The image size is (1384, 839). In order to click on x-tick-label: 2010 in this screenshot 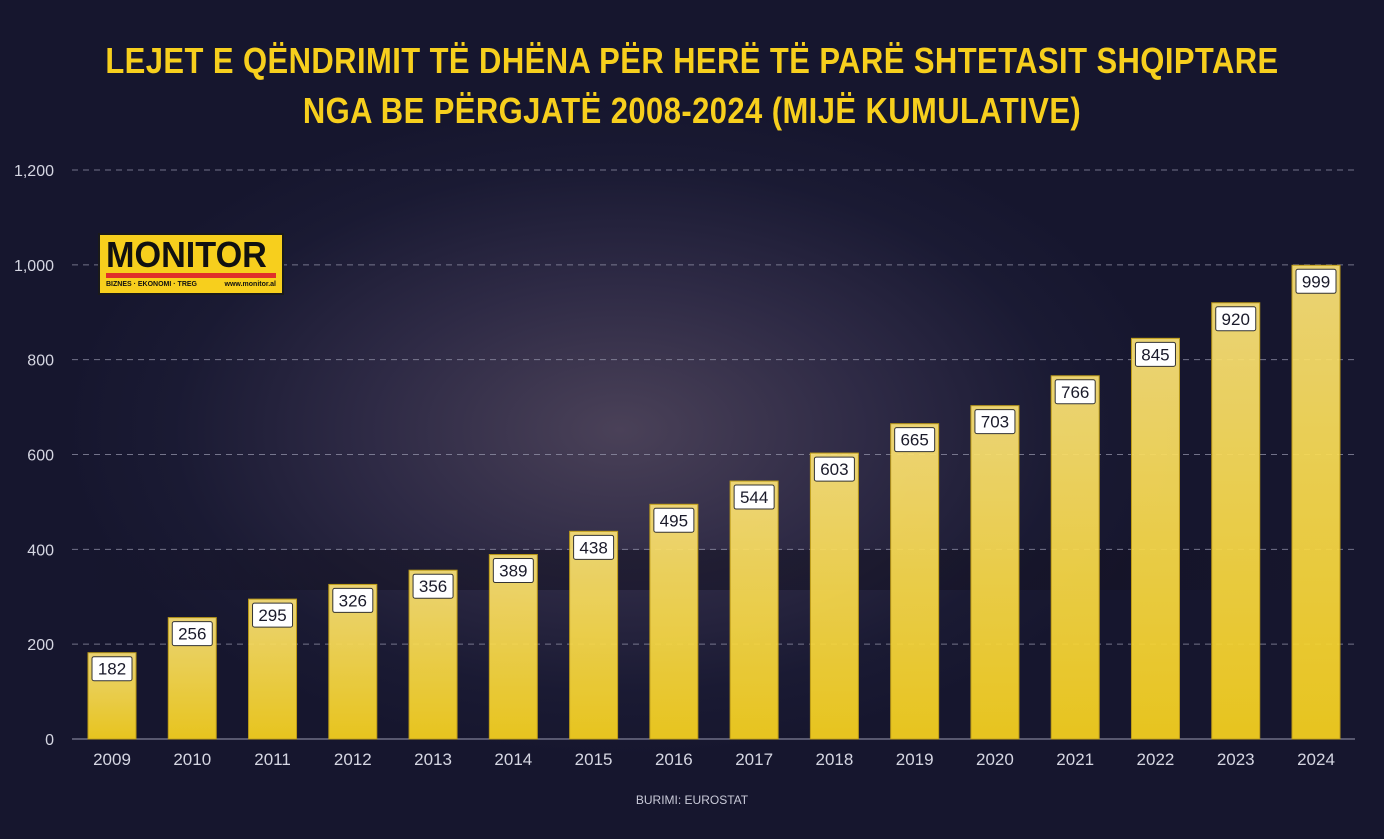, I will do `click(192, 759)`.